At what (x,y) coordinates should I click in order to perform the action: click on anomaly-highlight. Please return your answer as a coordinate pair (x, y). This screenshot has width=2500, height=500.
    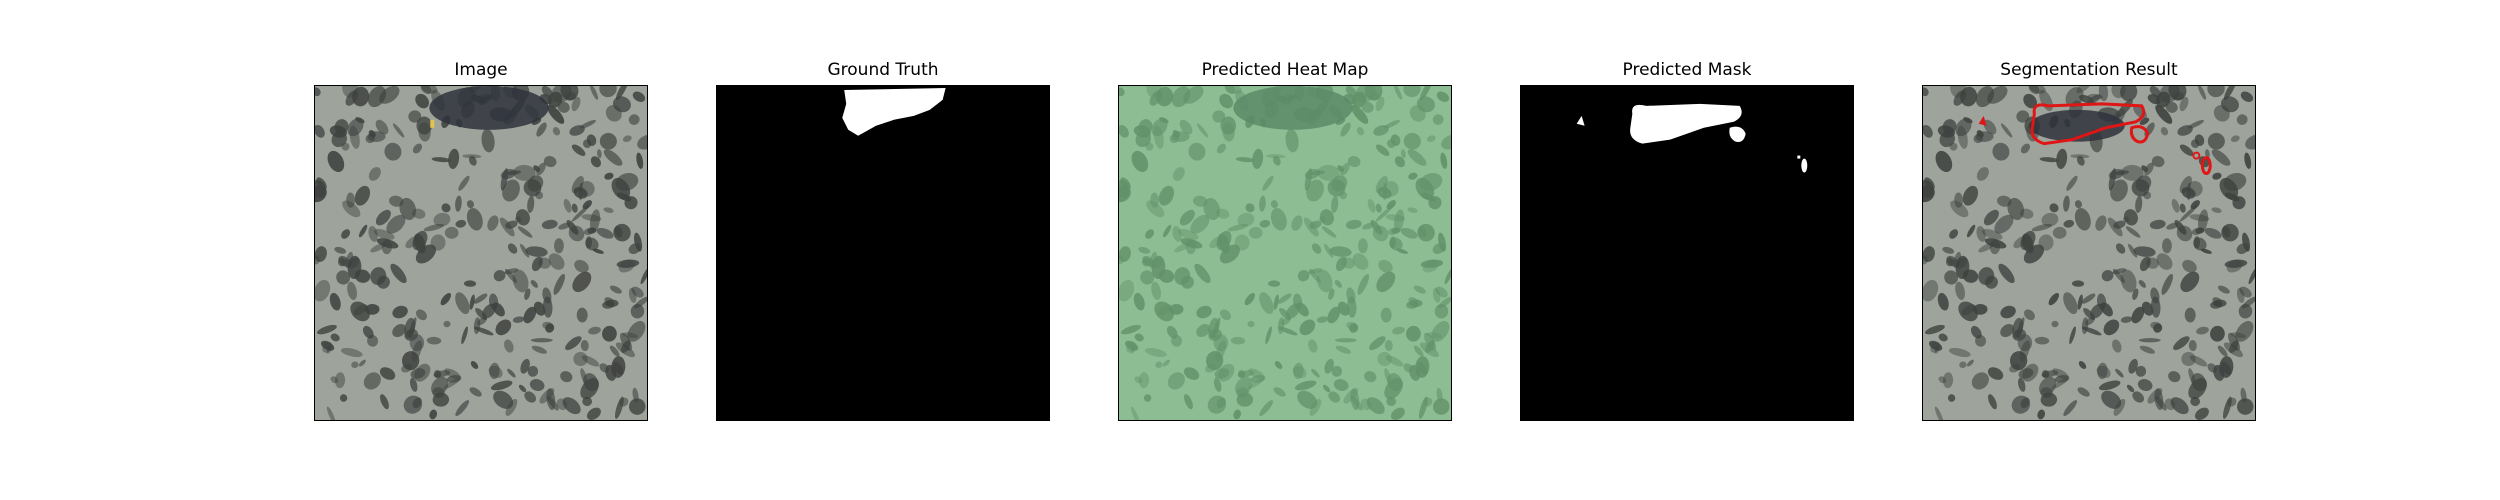
    Looking at the image, I should click on (432, 123).